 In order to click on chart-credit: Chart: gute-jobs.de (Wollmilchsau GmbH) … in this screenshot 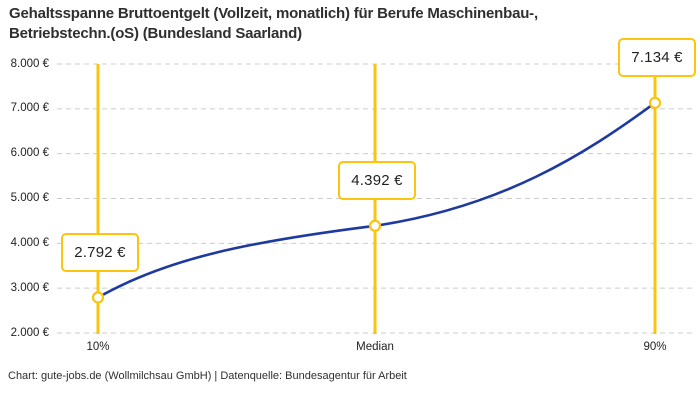, I will do `click(207, 376)`.